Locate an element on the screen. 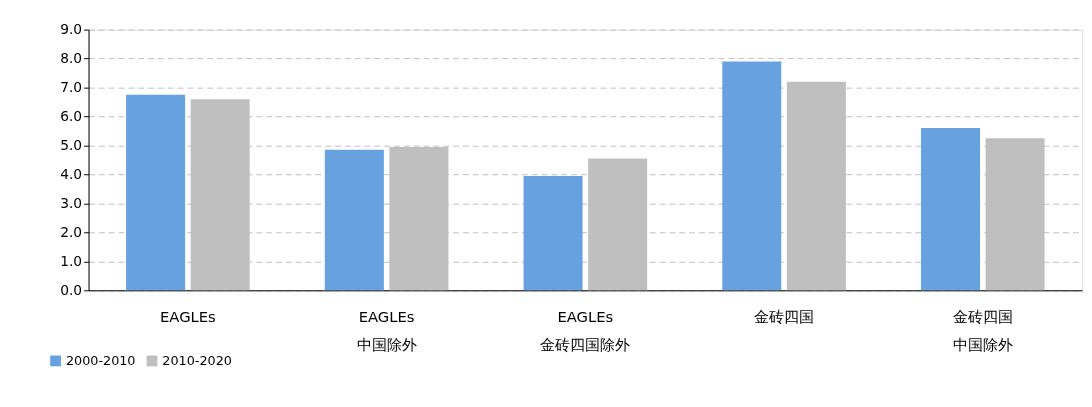 The height and width of the screenshot is (407, 1092). x-tick-label: EAGLEs 中国除外 is located at coordinates (386, 330).